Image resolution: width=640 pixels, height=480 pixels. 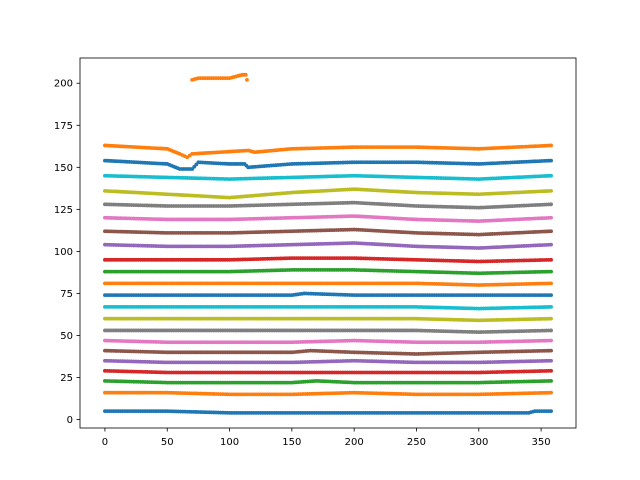 I want to click on y-tick-label: 150, so click(x=63, y=168).